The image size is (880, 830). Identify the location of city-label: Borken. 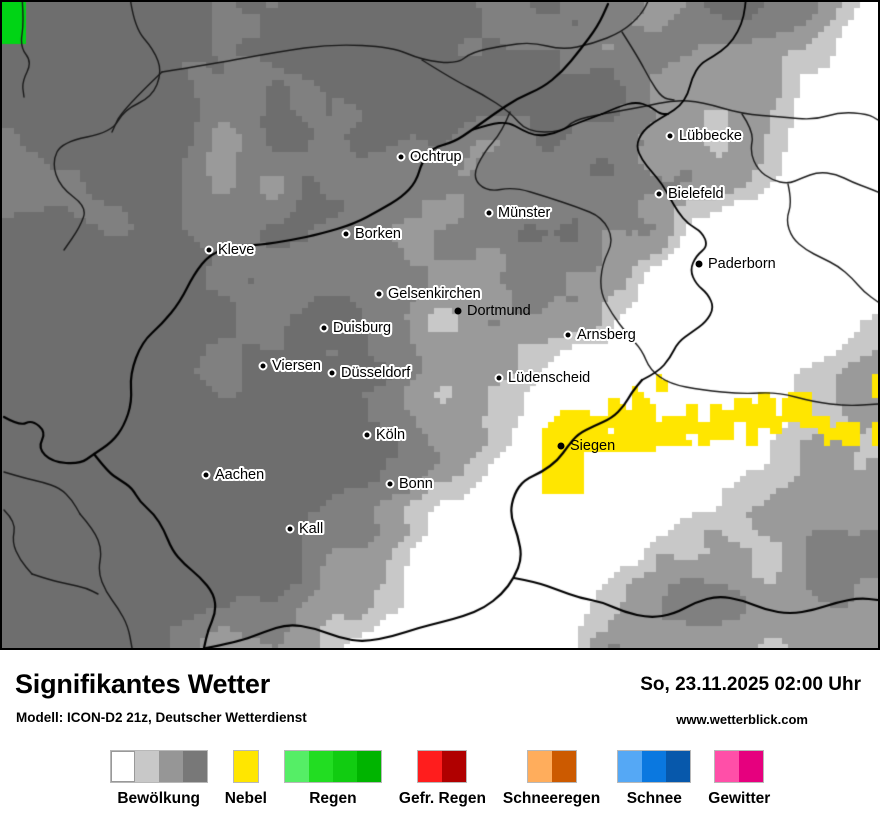
(378, 233).